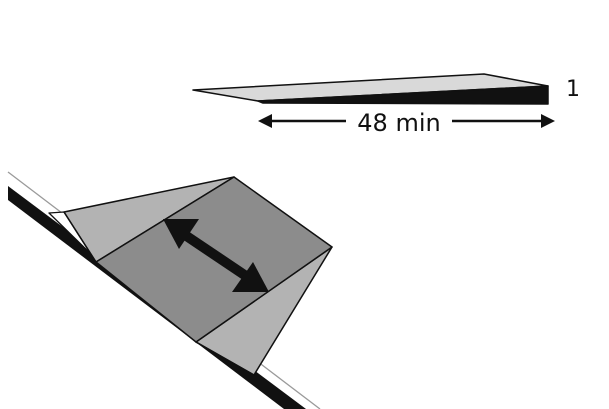  Describe the element at coordinates (265, 121) in the screenshot. I see `arrowhead-left-icon` at that location.